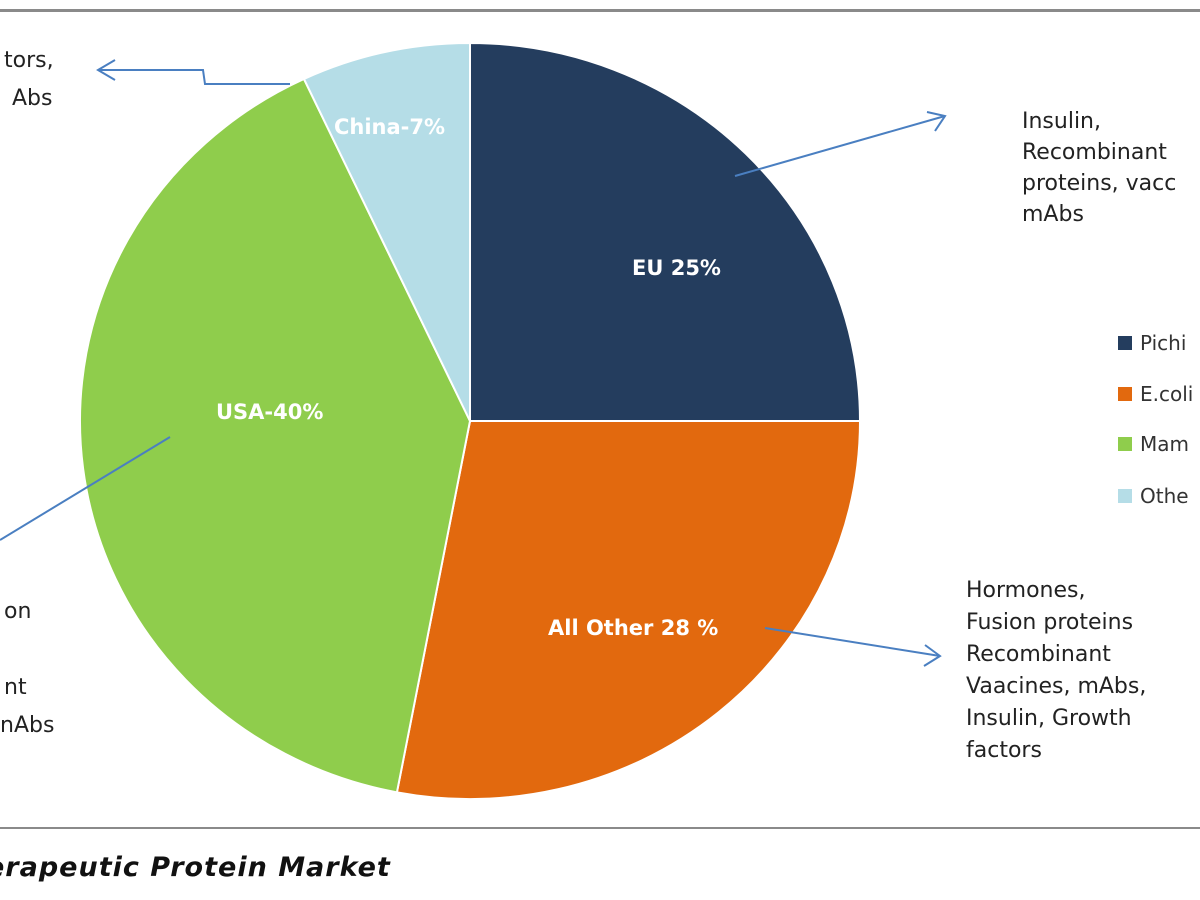  What do you see at coordinates (27, 725) in the screenshot?
I see `annotation-line: nAbs` at bounding box center [27, 725].